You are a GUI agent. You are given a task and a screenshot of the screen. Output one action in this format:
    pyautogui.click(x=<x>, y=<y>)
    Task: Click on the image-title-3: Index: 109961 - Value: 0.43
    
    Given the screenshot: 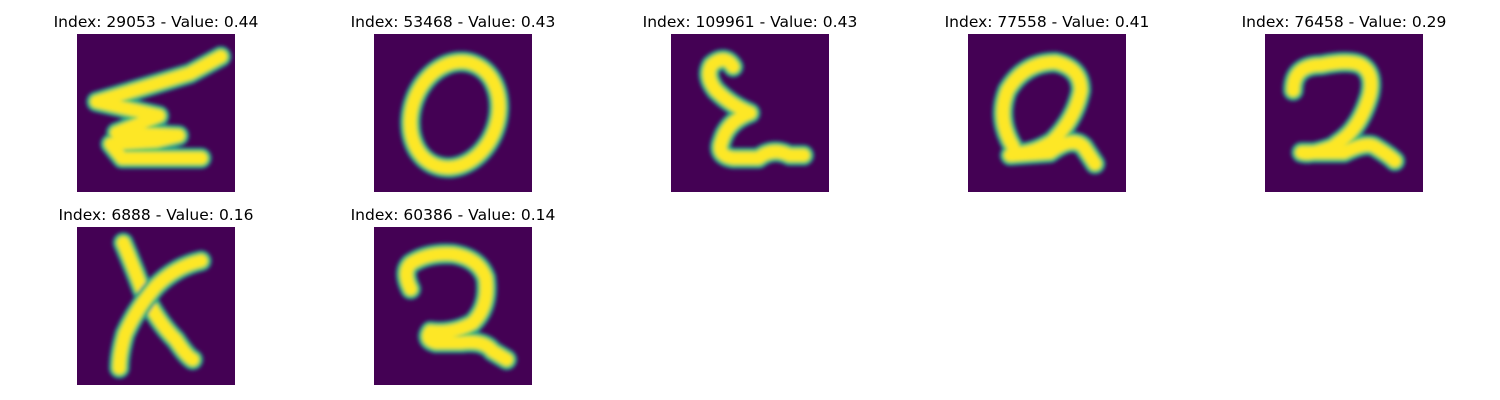 What is the action you would take?
    pyautogui.click(x=750, y=22)
    